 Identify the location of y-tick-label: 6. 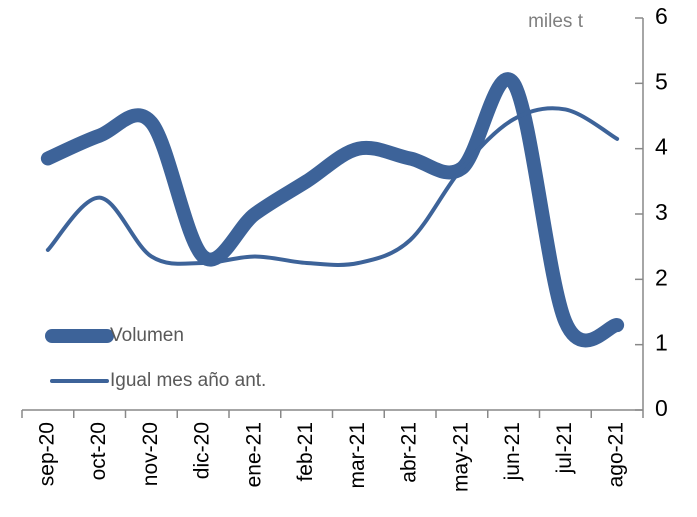
(661, 16).